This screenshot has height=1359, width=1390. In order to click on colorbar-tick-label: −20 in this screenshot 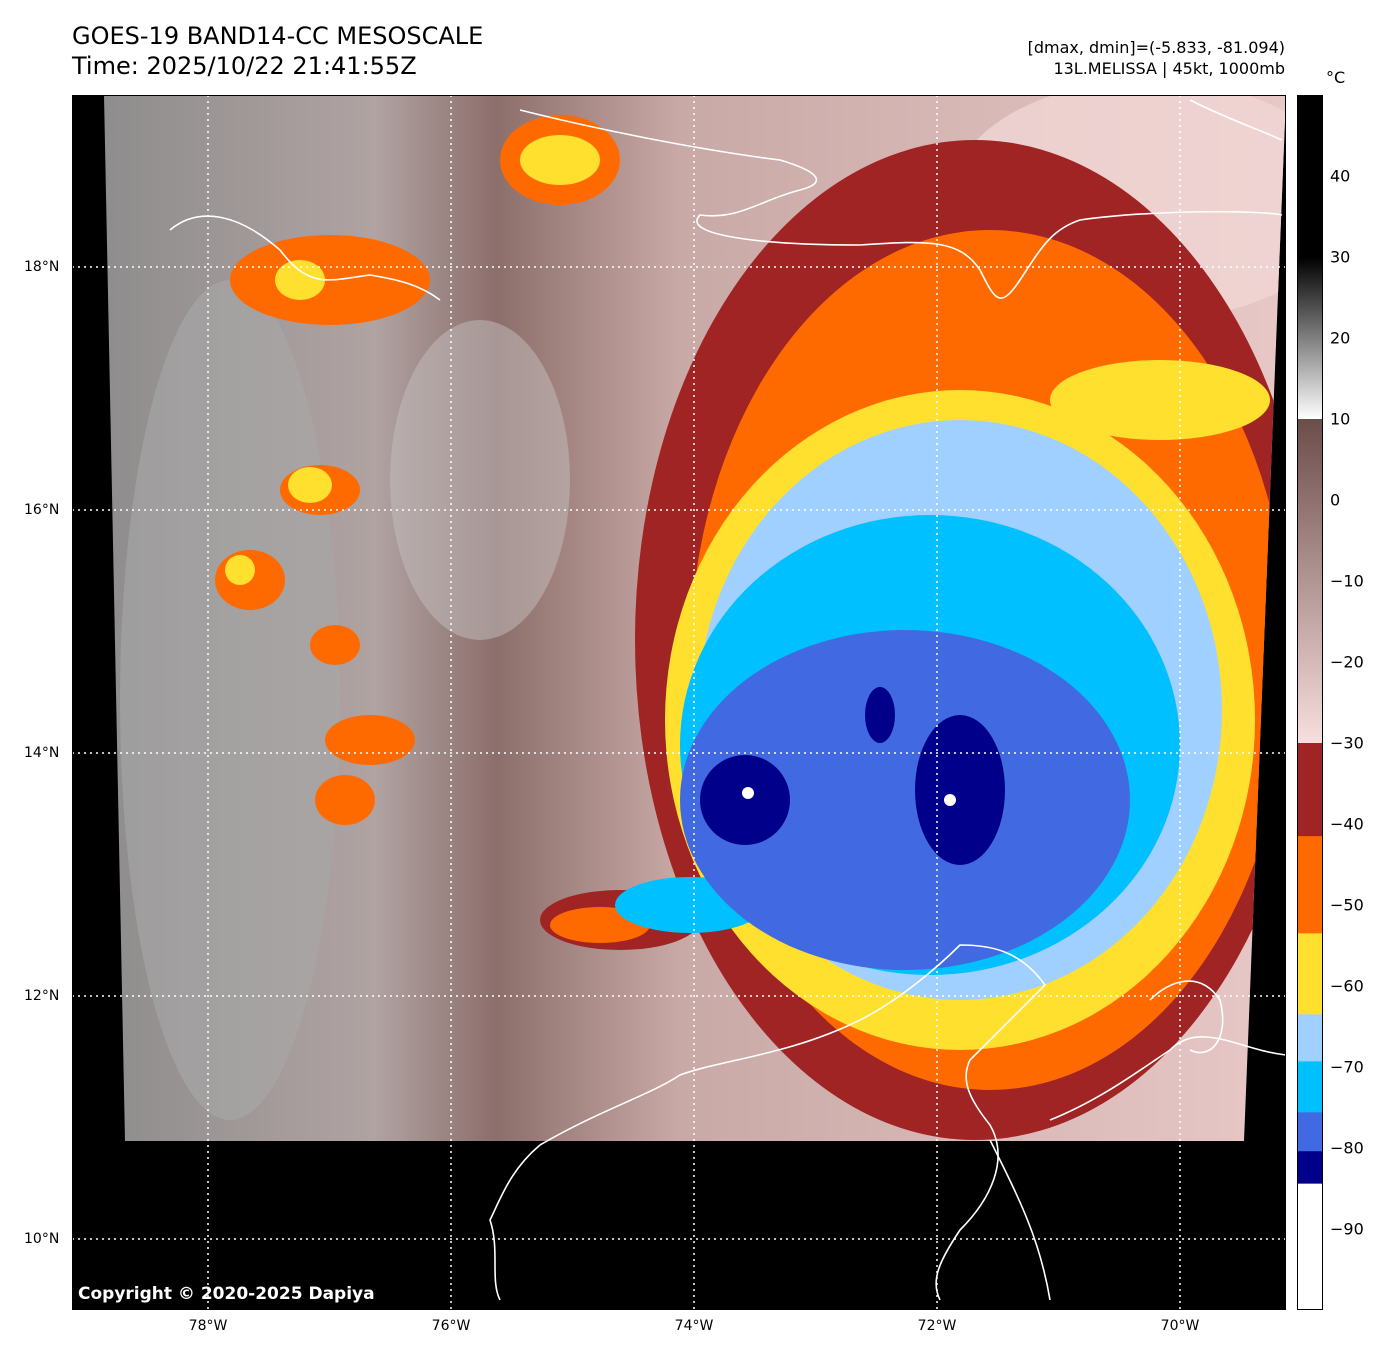, I will do `click(1347, 662)`.